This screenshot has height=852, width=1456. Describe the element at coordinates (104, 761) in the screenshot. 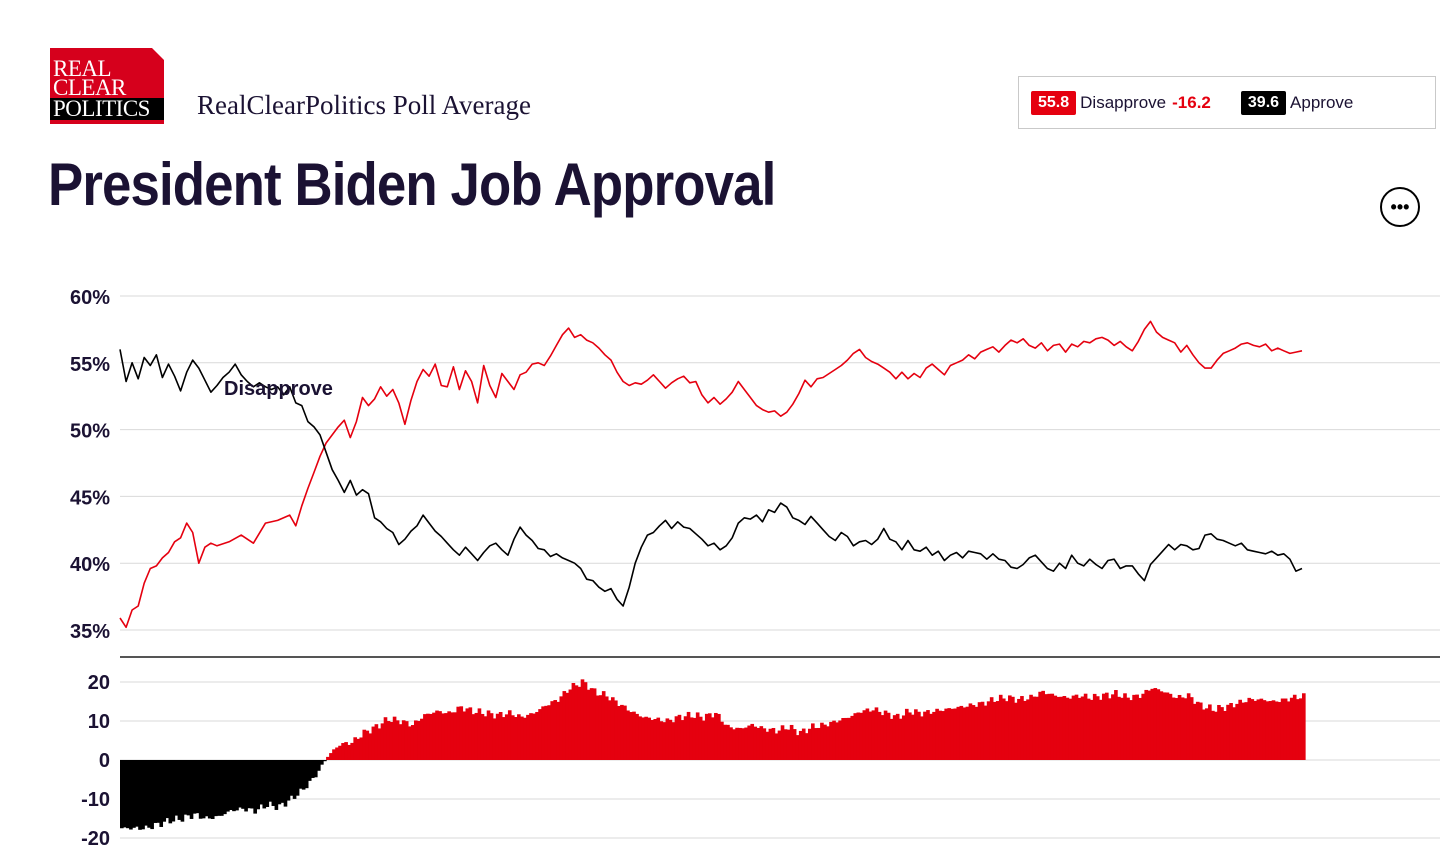

I see `spread-y-tick-label: 0` at that location.